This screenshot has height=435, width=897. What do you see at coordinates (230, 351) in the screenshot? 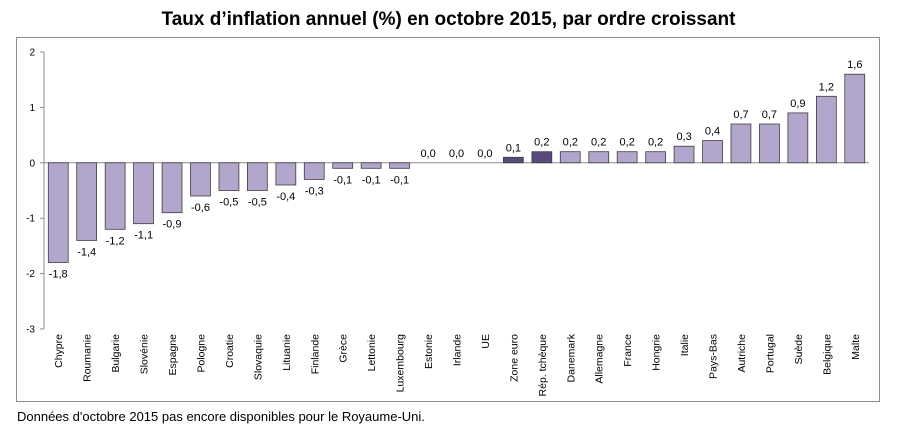
I see `category-label: Croatie` at bounding box center [230, 351].